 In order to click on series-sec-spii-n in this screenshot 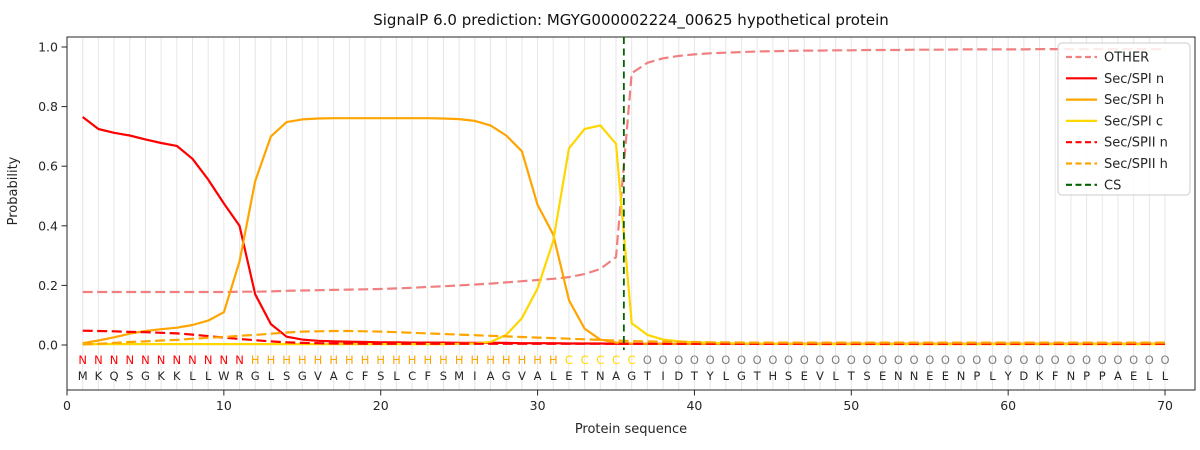, I will do `click(623, 337)`.